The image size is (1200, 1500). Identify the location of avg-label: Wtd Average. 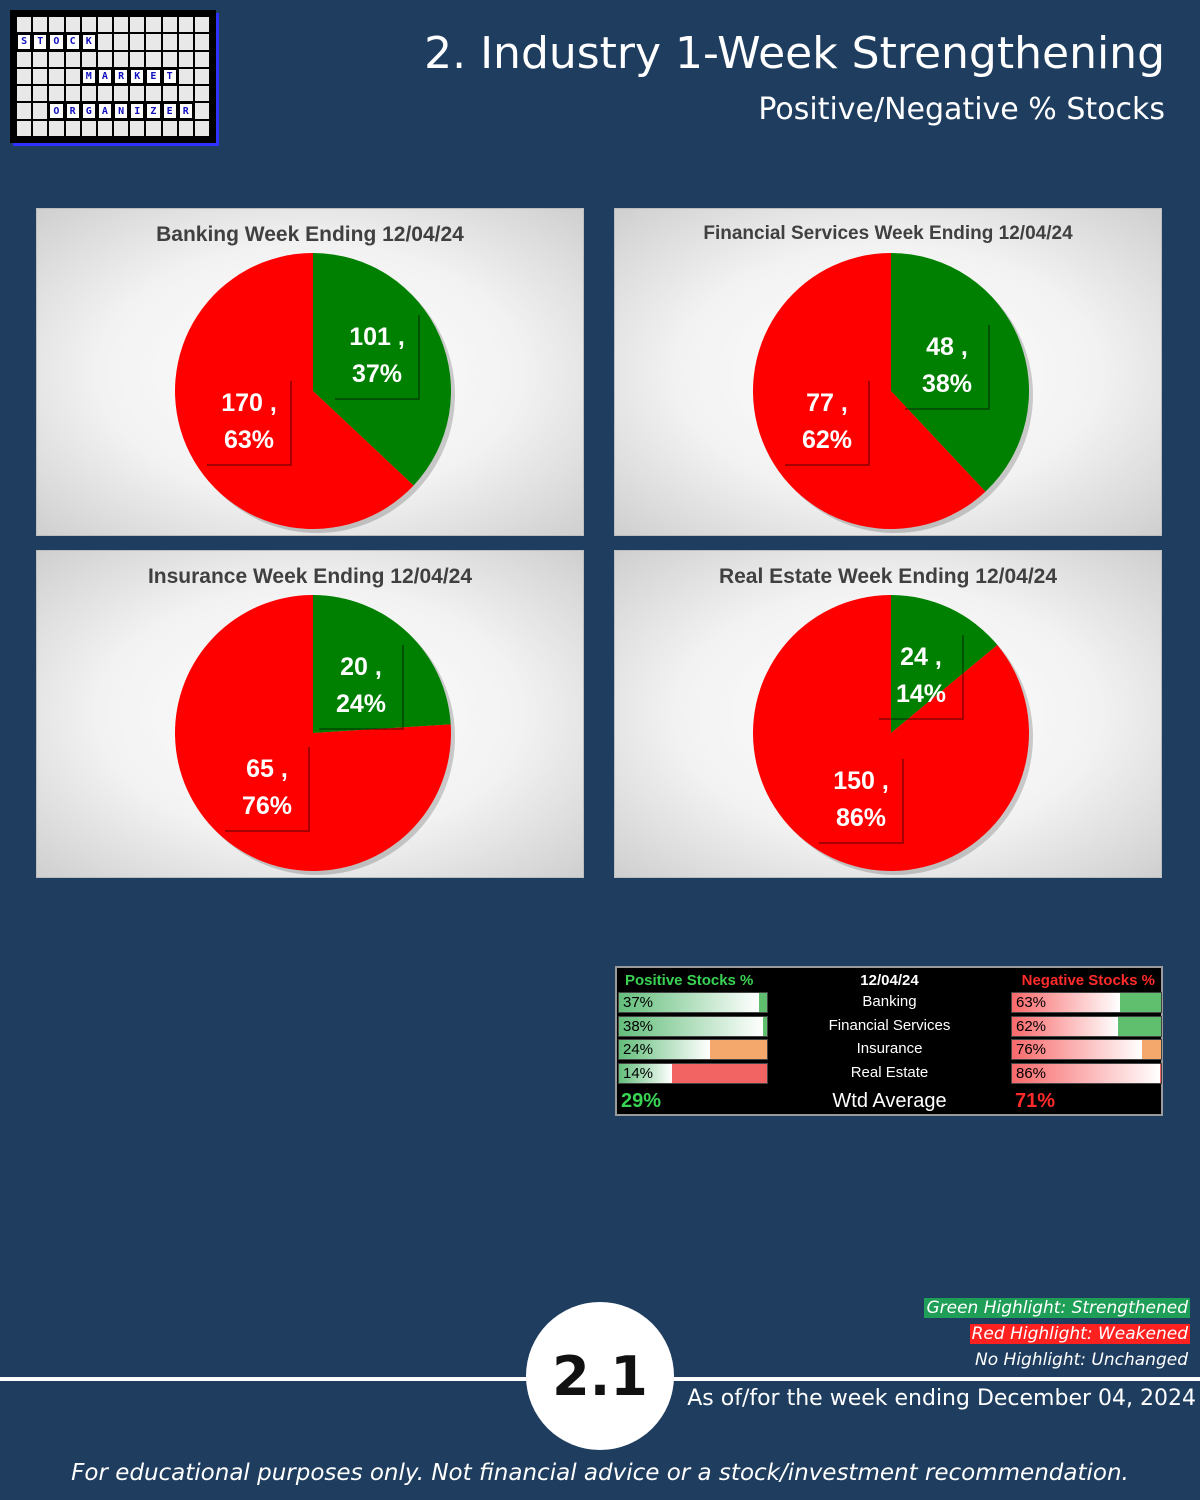
(889, 1101).